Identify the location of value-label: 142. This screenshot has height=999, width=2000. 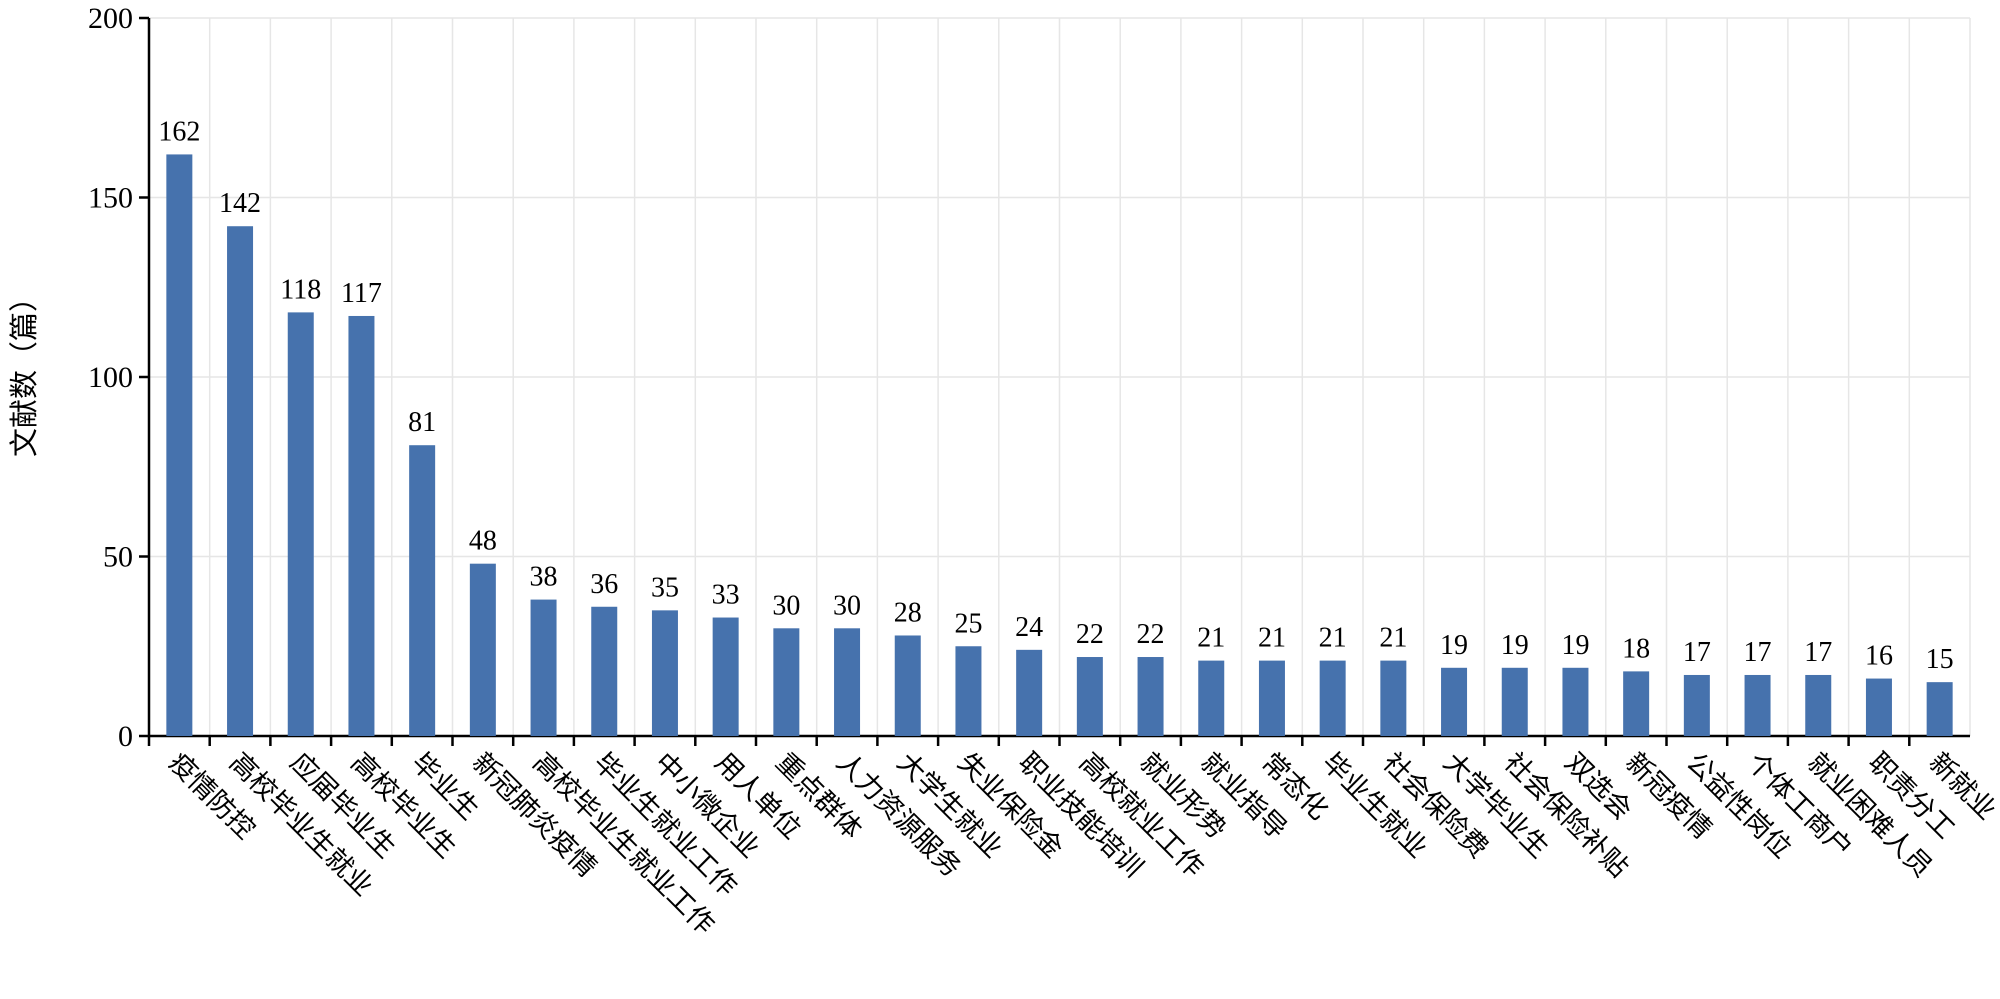
(240, 203).